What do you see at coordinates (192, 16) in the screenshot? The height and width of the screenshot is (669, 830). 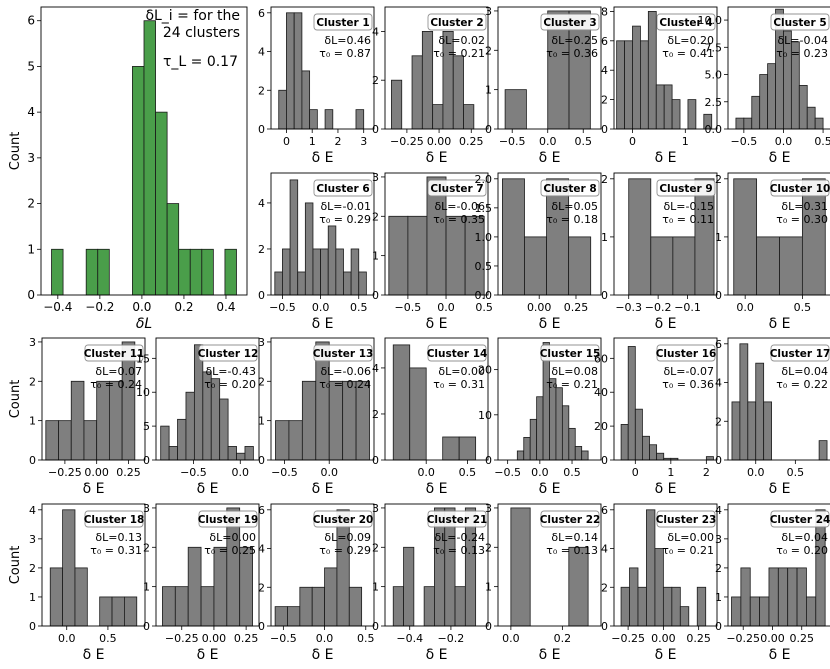 I see `main-annotation-line1: δL_i = for the` at bounding box center [192, 16].